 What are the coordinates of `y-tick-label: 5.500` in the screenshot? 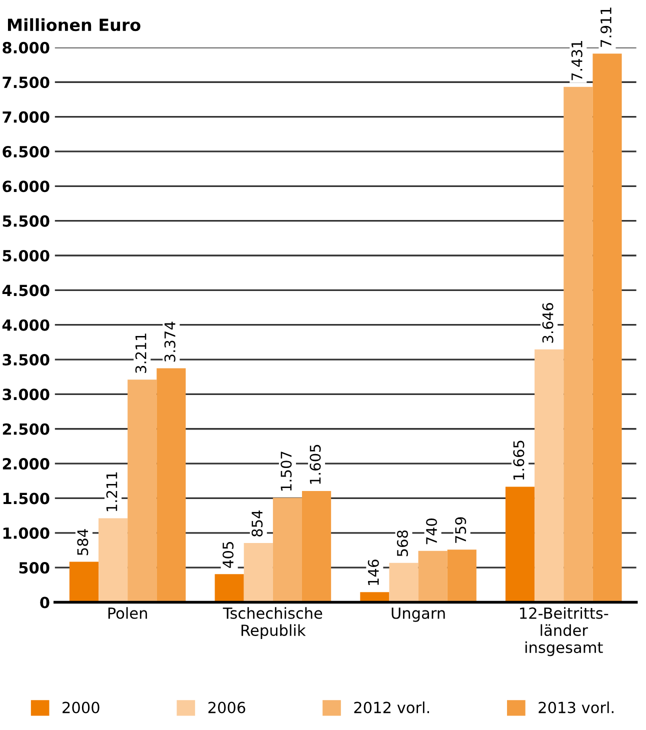 It's located at (26, 221).